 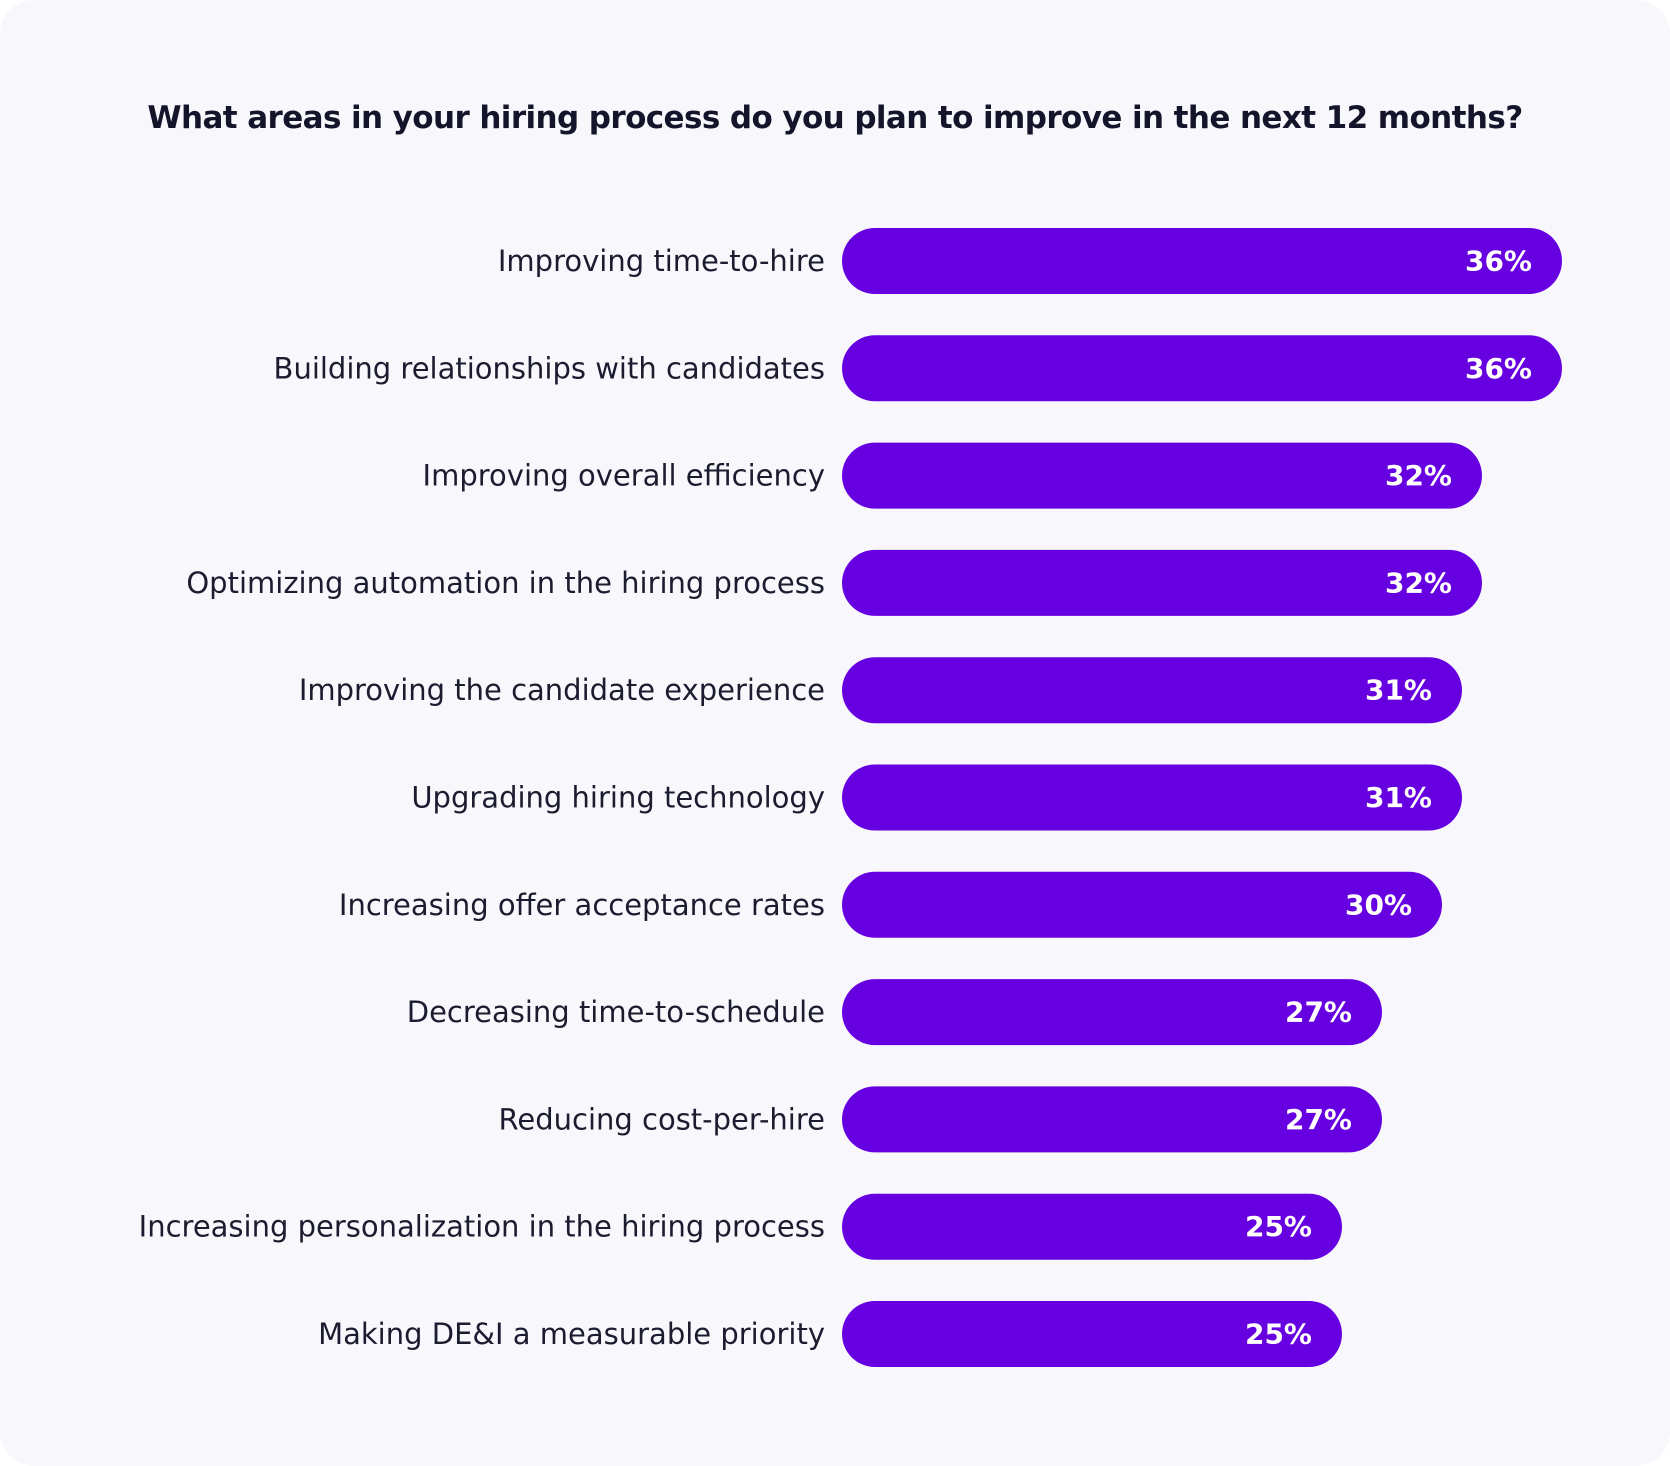 I want to click on category-label: Improving the candidate experience, so click(x=562, y=690).